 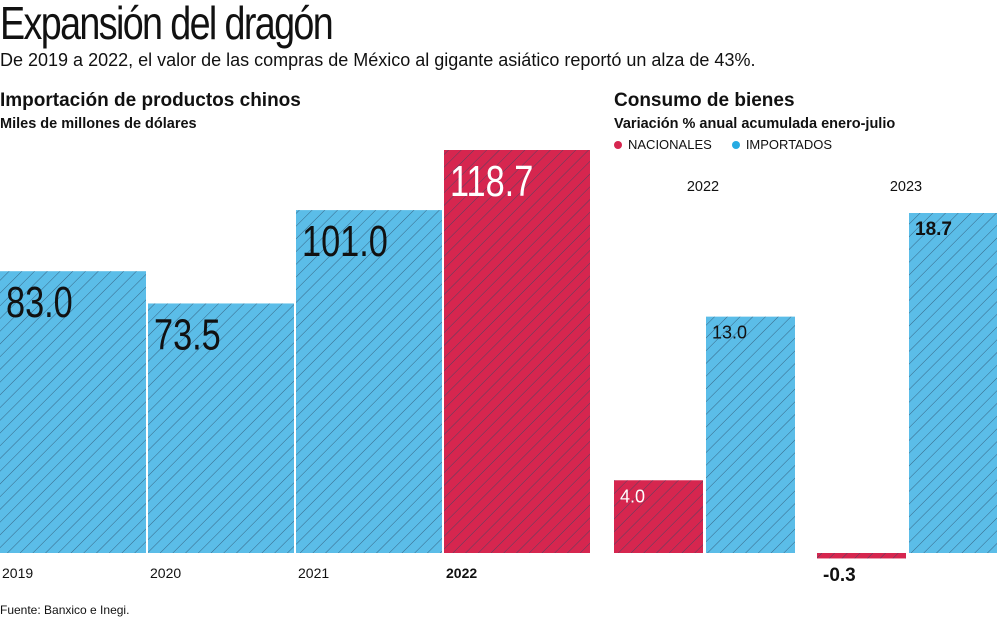 I want to click on legend-dot-importados, so click(x=735, y=144).